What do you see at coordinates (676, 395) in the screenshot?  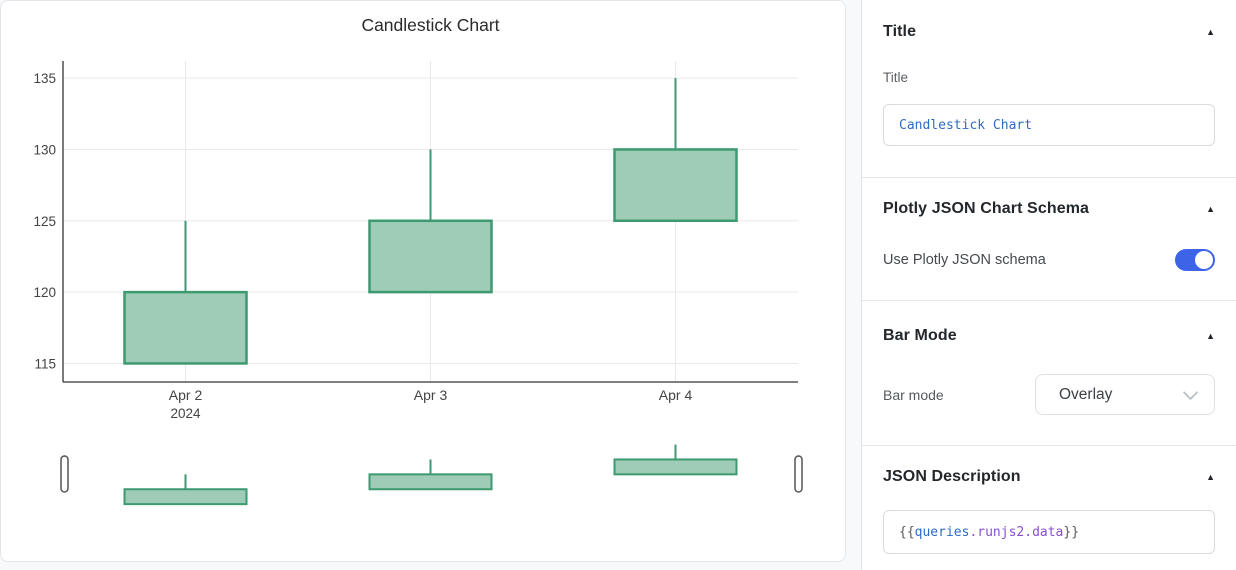 I see `x-tick-label: Apr 4` at bounding box center [676, 395].